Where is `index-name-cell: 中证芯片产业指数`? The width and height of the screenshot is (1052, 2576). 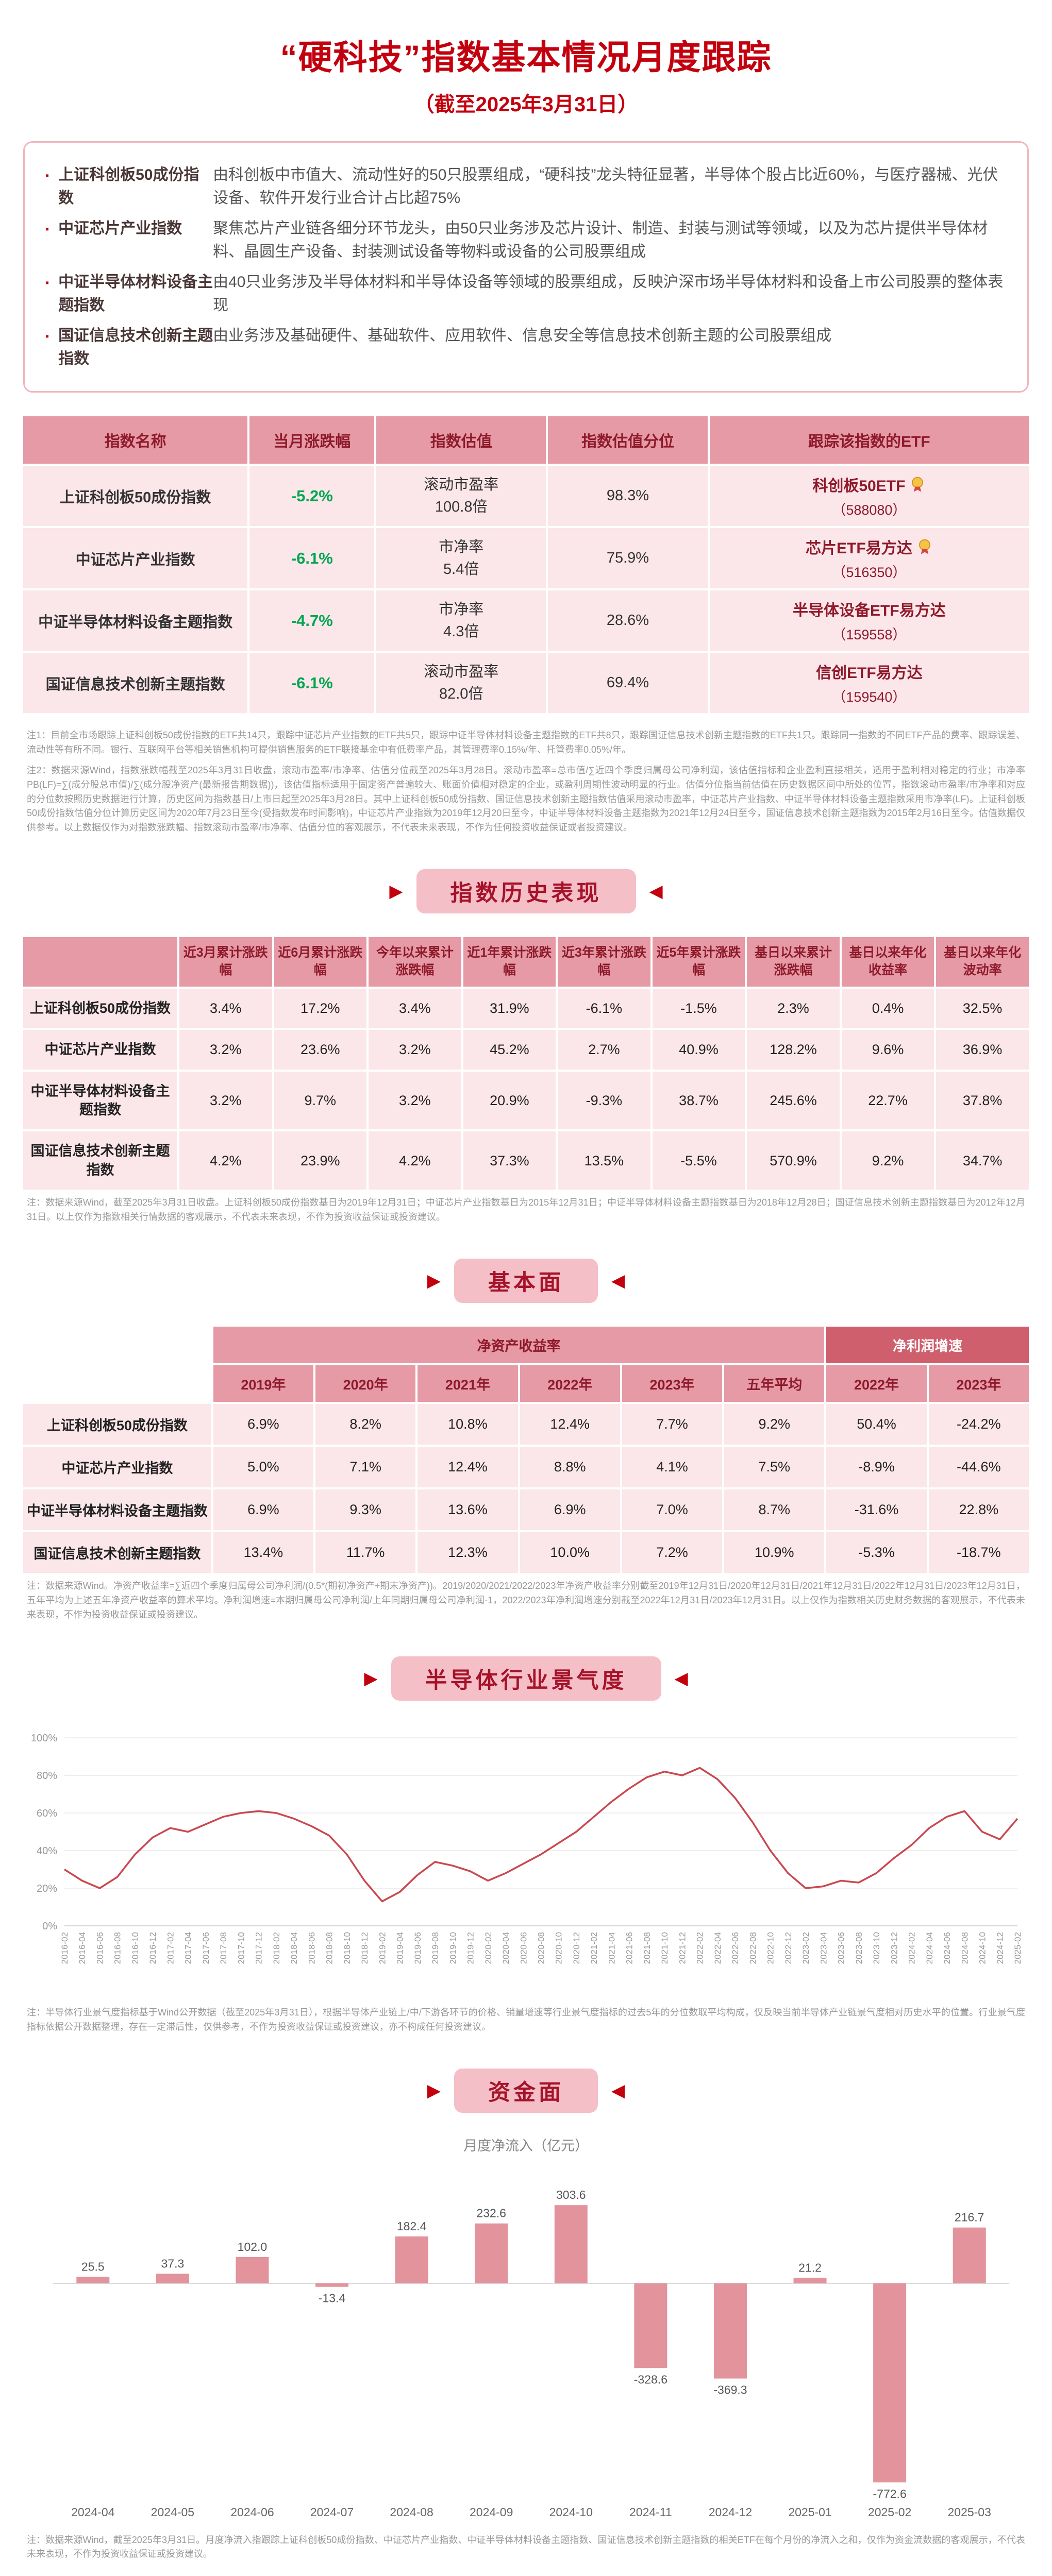
index-name-cell: 中证芯片产业指数 is located at coordinates (117, 1467).